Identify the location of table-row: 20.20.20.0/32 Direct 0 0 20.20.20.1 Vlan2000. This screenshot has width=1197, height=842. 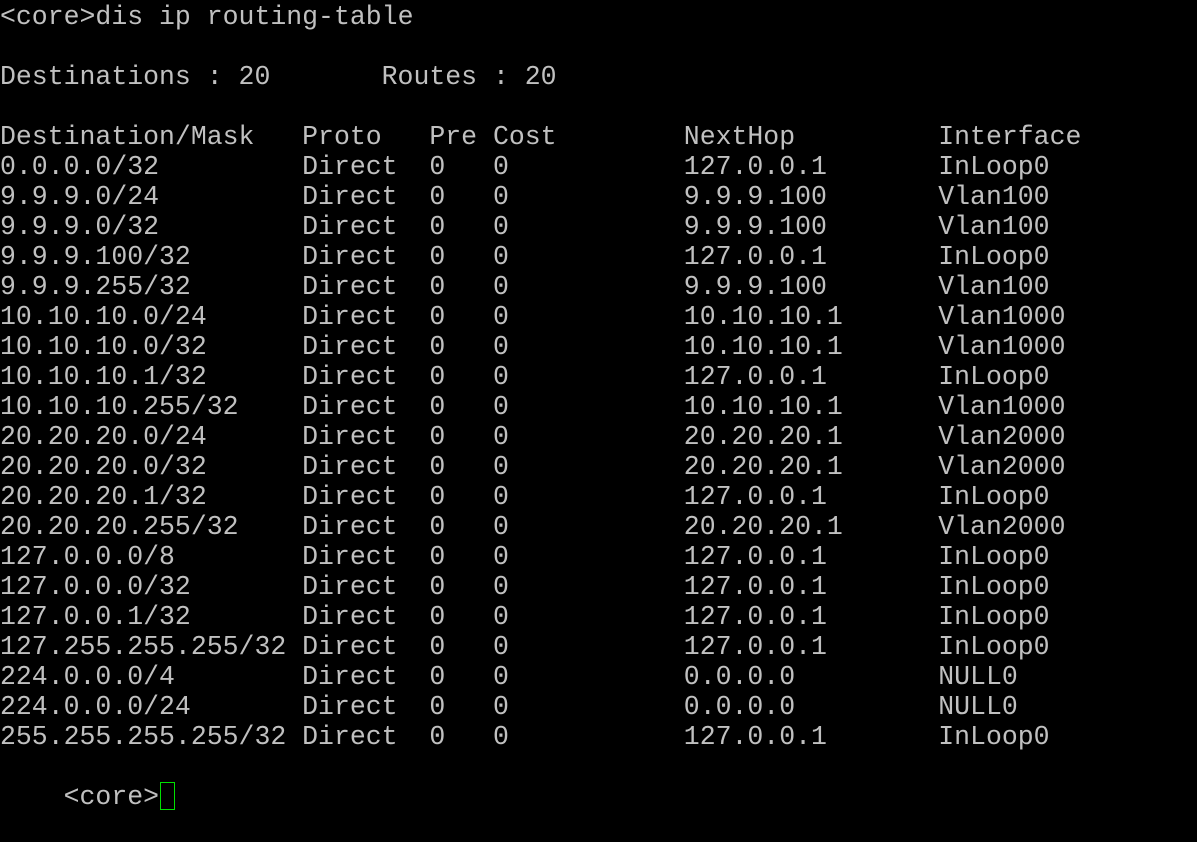
(598, 467).